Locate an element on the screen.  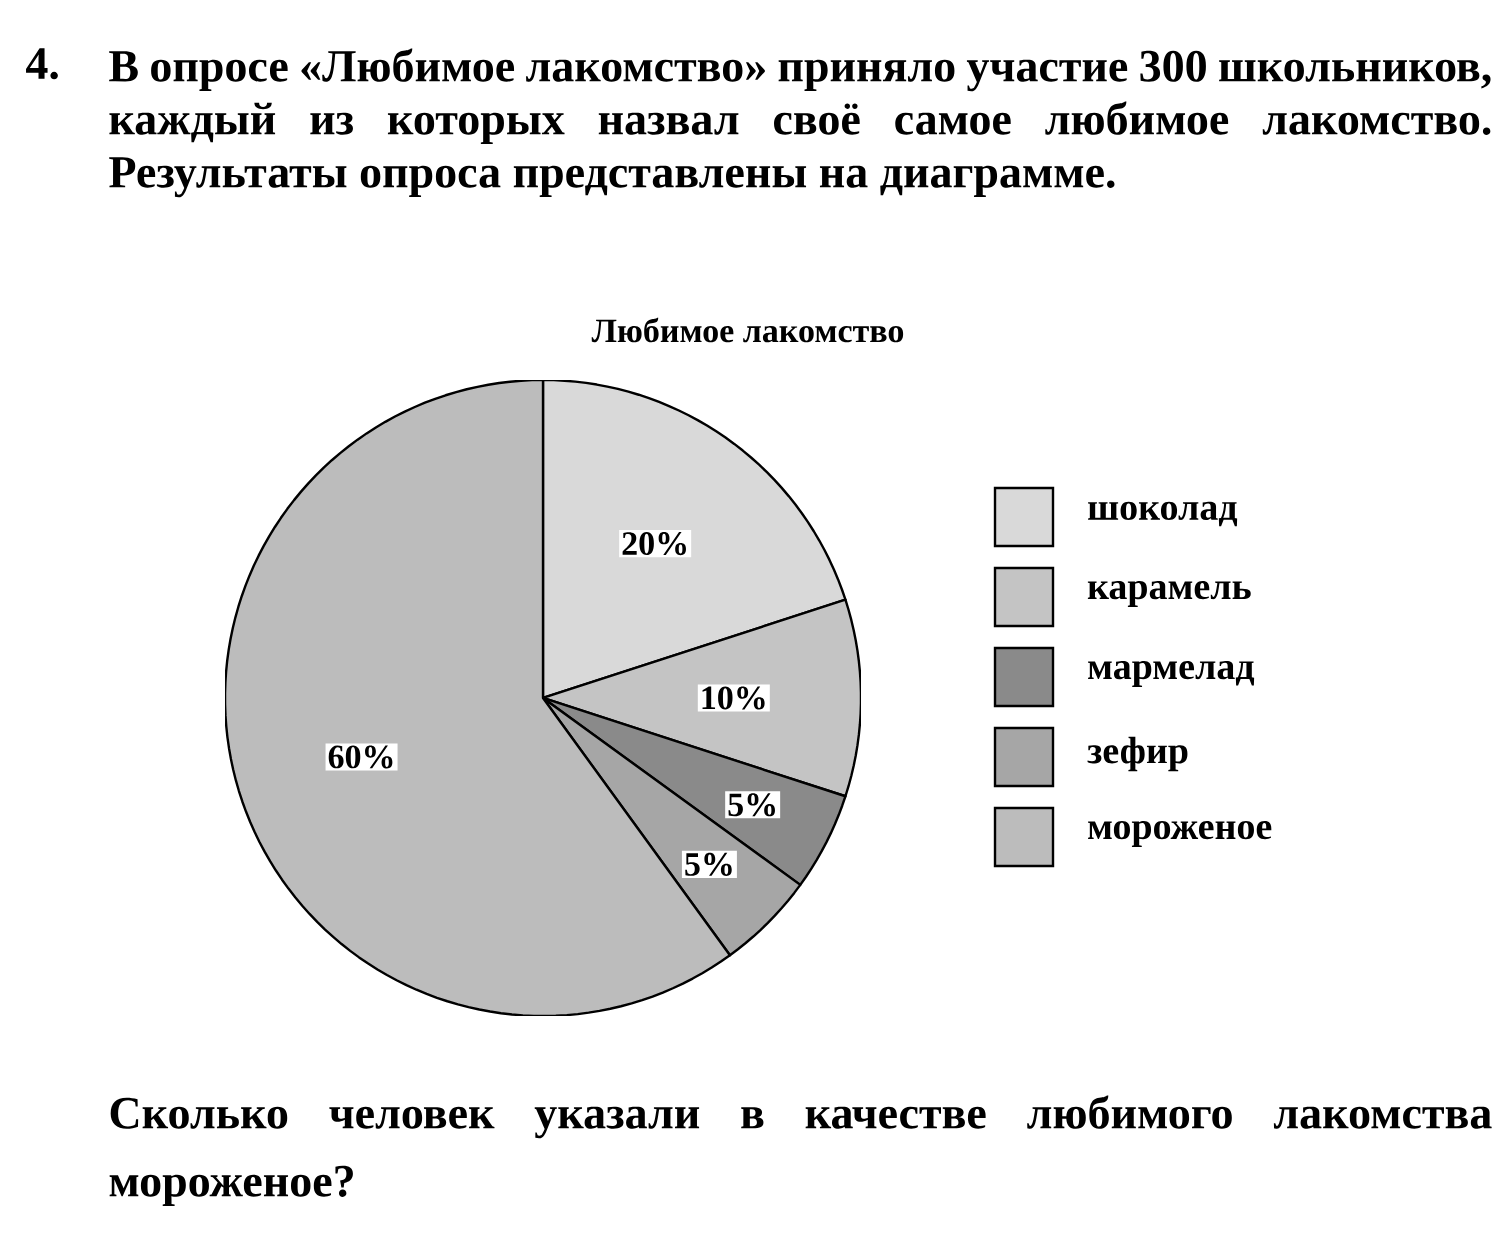
legend-label: мороженое is located at coordinates (1180, 833).